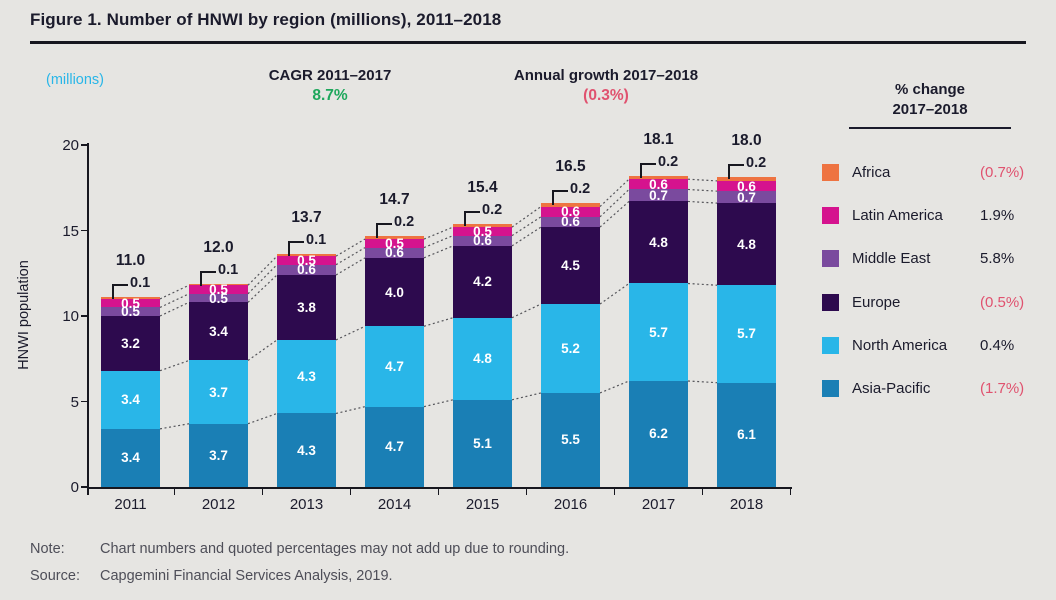 This screenshot has height=600, width=1056. Describe the element at coordinates (930, 109) in the screenshot. I see `legend-title-line2: 2017–2018` at that location.